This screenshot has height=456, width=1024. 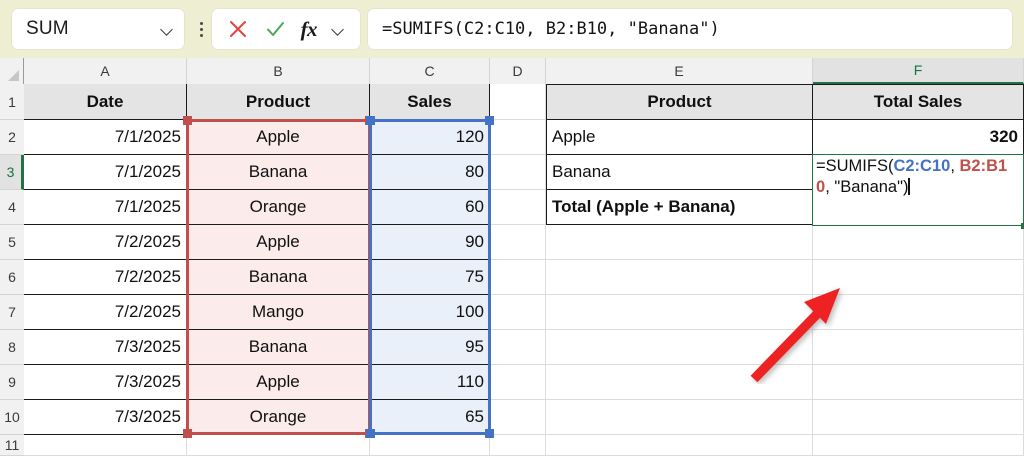 What do you see at coordinates (12, 312) in the screenshot?
I see `row-header-7: 7` at bounding box center [12, 312].